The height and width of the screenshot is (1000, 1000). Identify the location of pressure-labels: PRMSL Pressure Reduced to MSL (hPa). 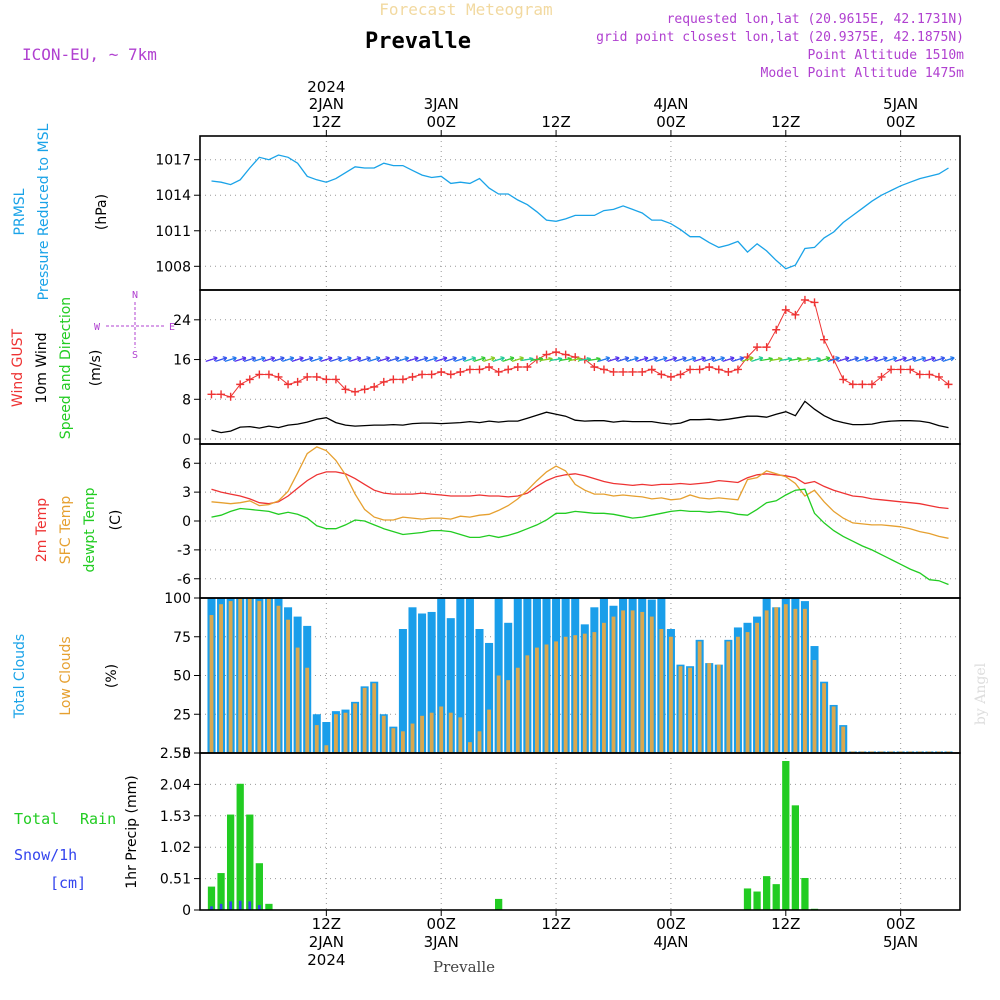
(61, 211).